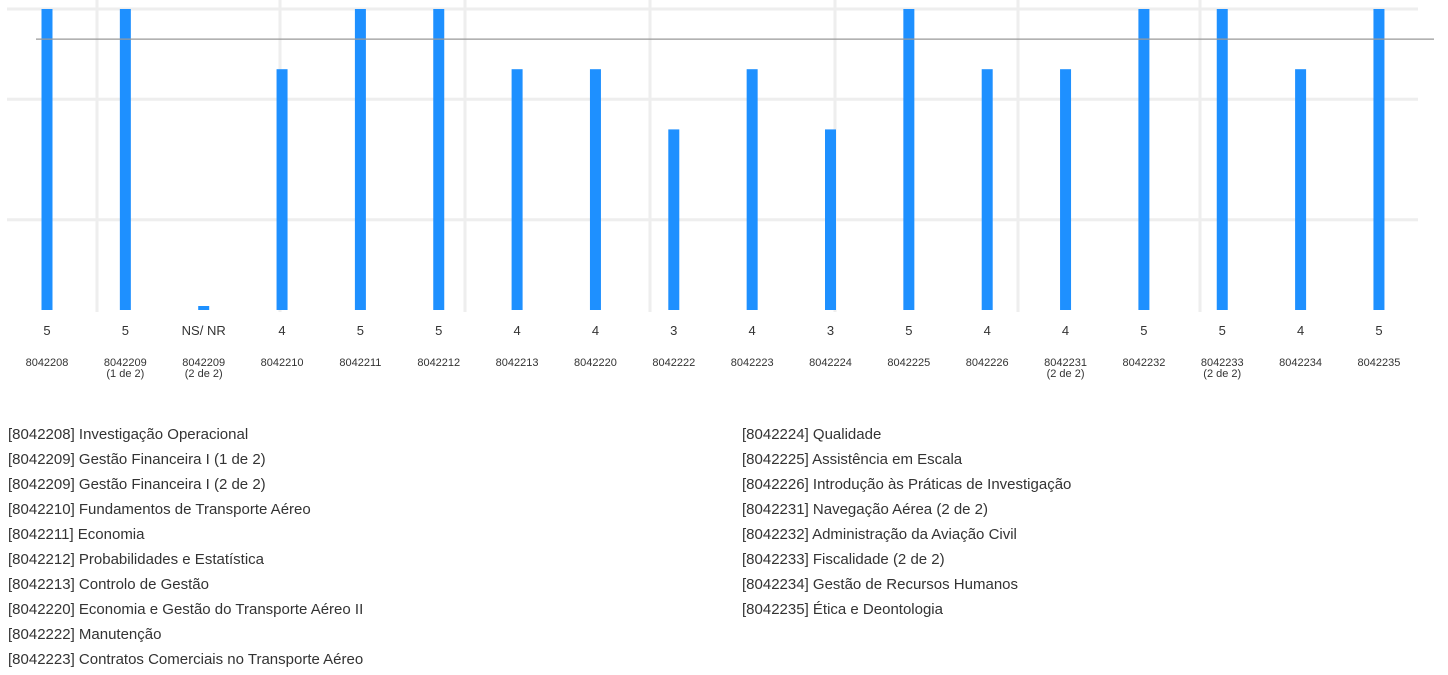 The width and height of the screenshot is (1448, 675). I want to click on value-label-13: 4, so click(1065, 330).